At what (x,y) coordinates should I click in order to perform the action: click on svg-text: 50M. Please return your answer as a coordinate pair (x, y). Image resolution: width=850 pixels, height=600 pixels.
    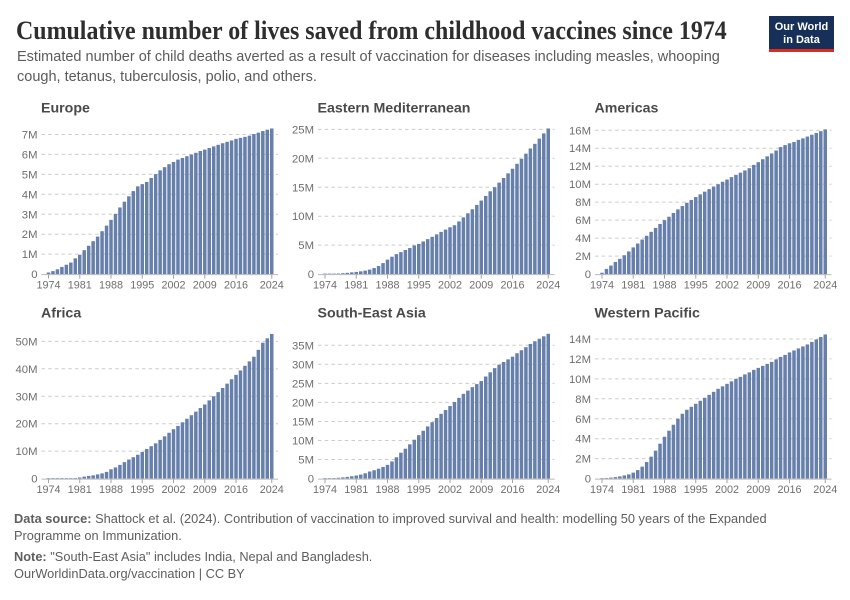
    Looking at the image, I should click on (27, 342).